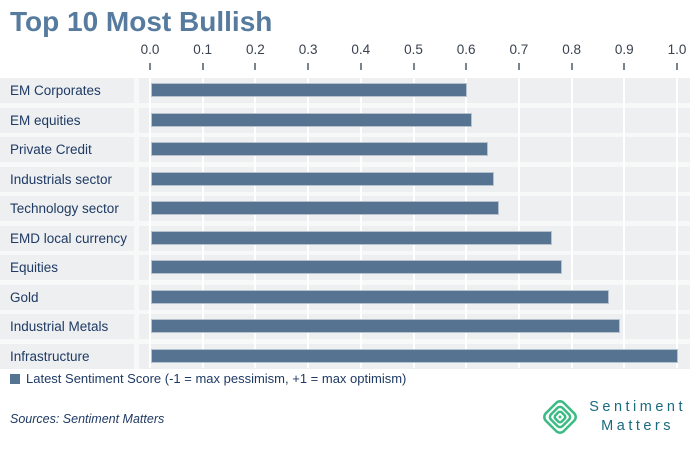 The width and height of the screenshot is (700, 449). Describe the element at coordinates (637, 407) in the screenshot. I see `brand-logo-line1: Sentiment` at that location.